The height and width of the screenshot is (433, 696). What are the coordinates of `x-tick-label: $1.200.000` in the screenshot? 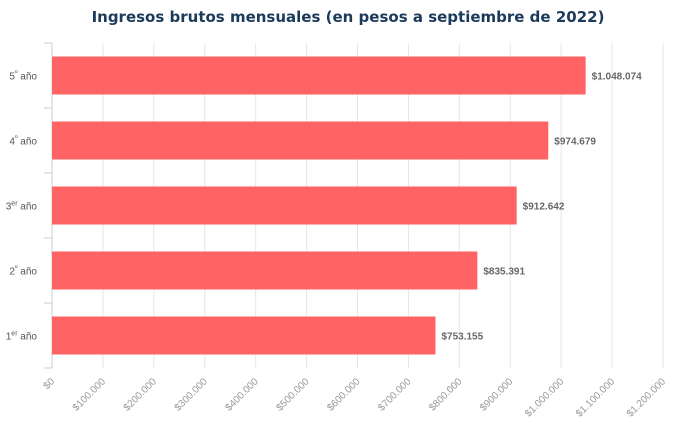 It's located at (646, 397).